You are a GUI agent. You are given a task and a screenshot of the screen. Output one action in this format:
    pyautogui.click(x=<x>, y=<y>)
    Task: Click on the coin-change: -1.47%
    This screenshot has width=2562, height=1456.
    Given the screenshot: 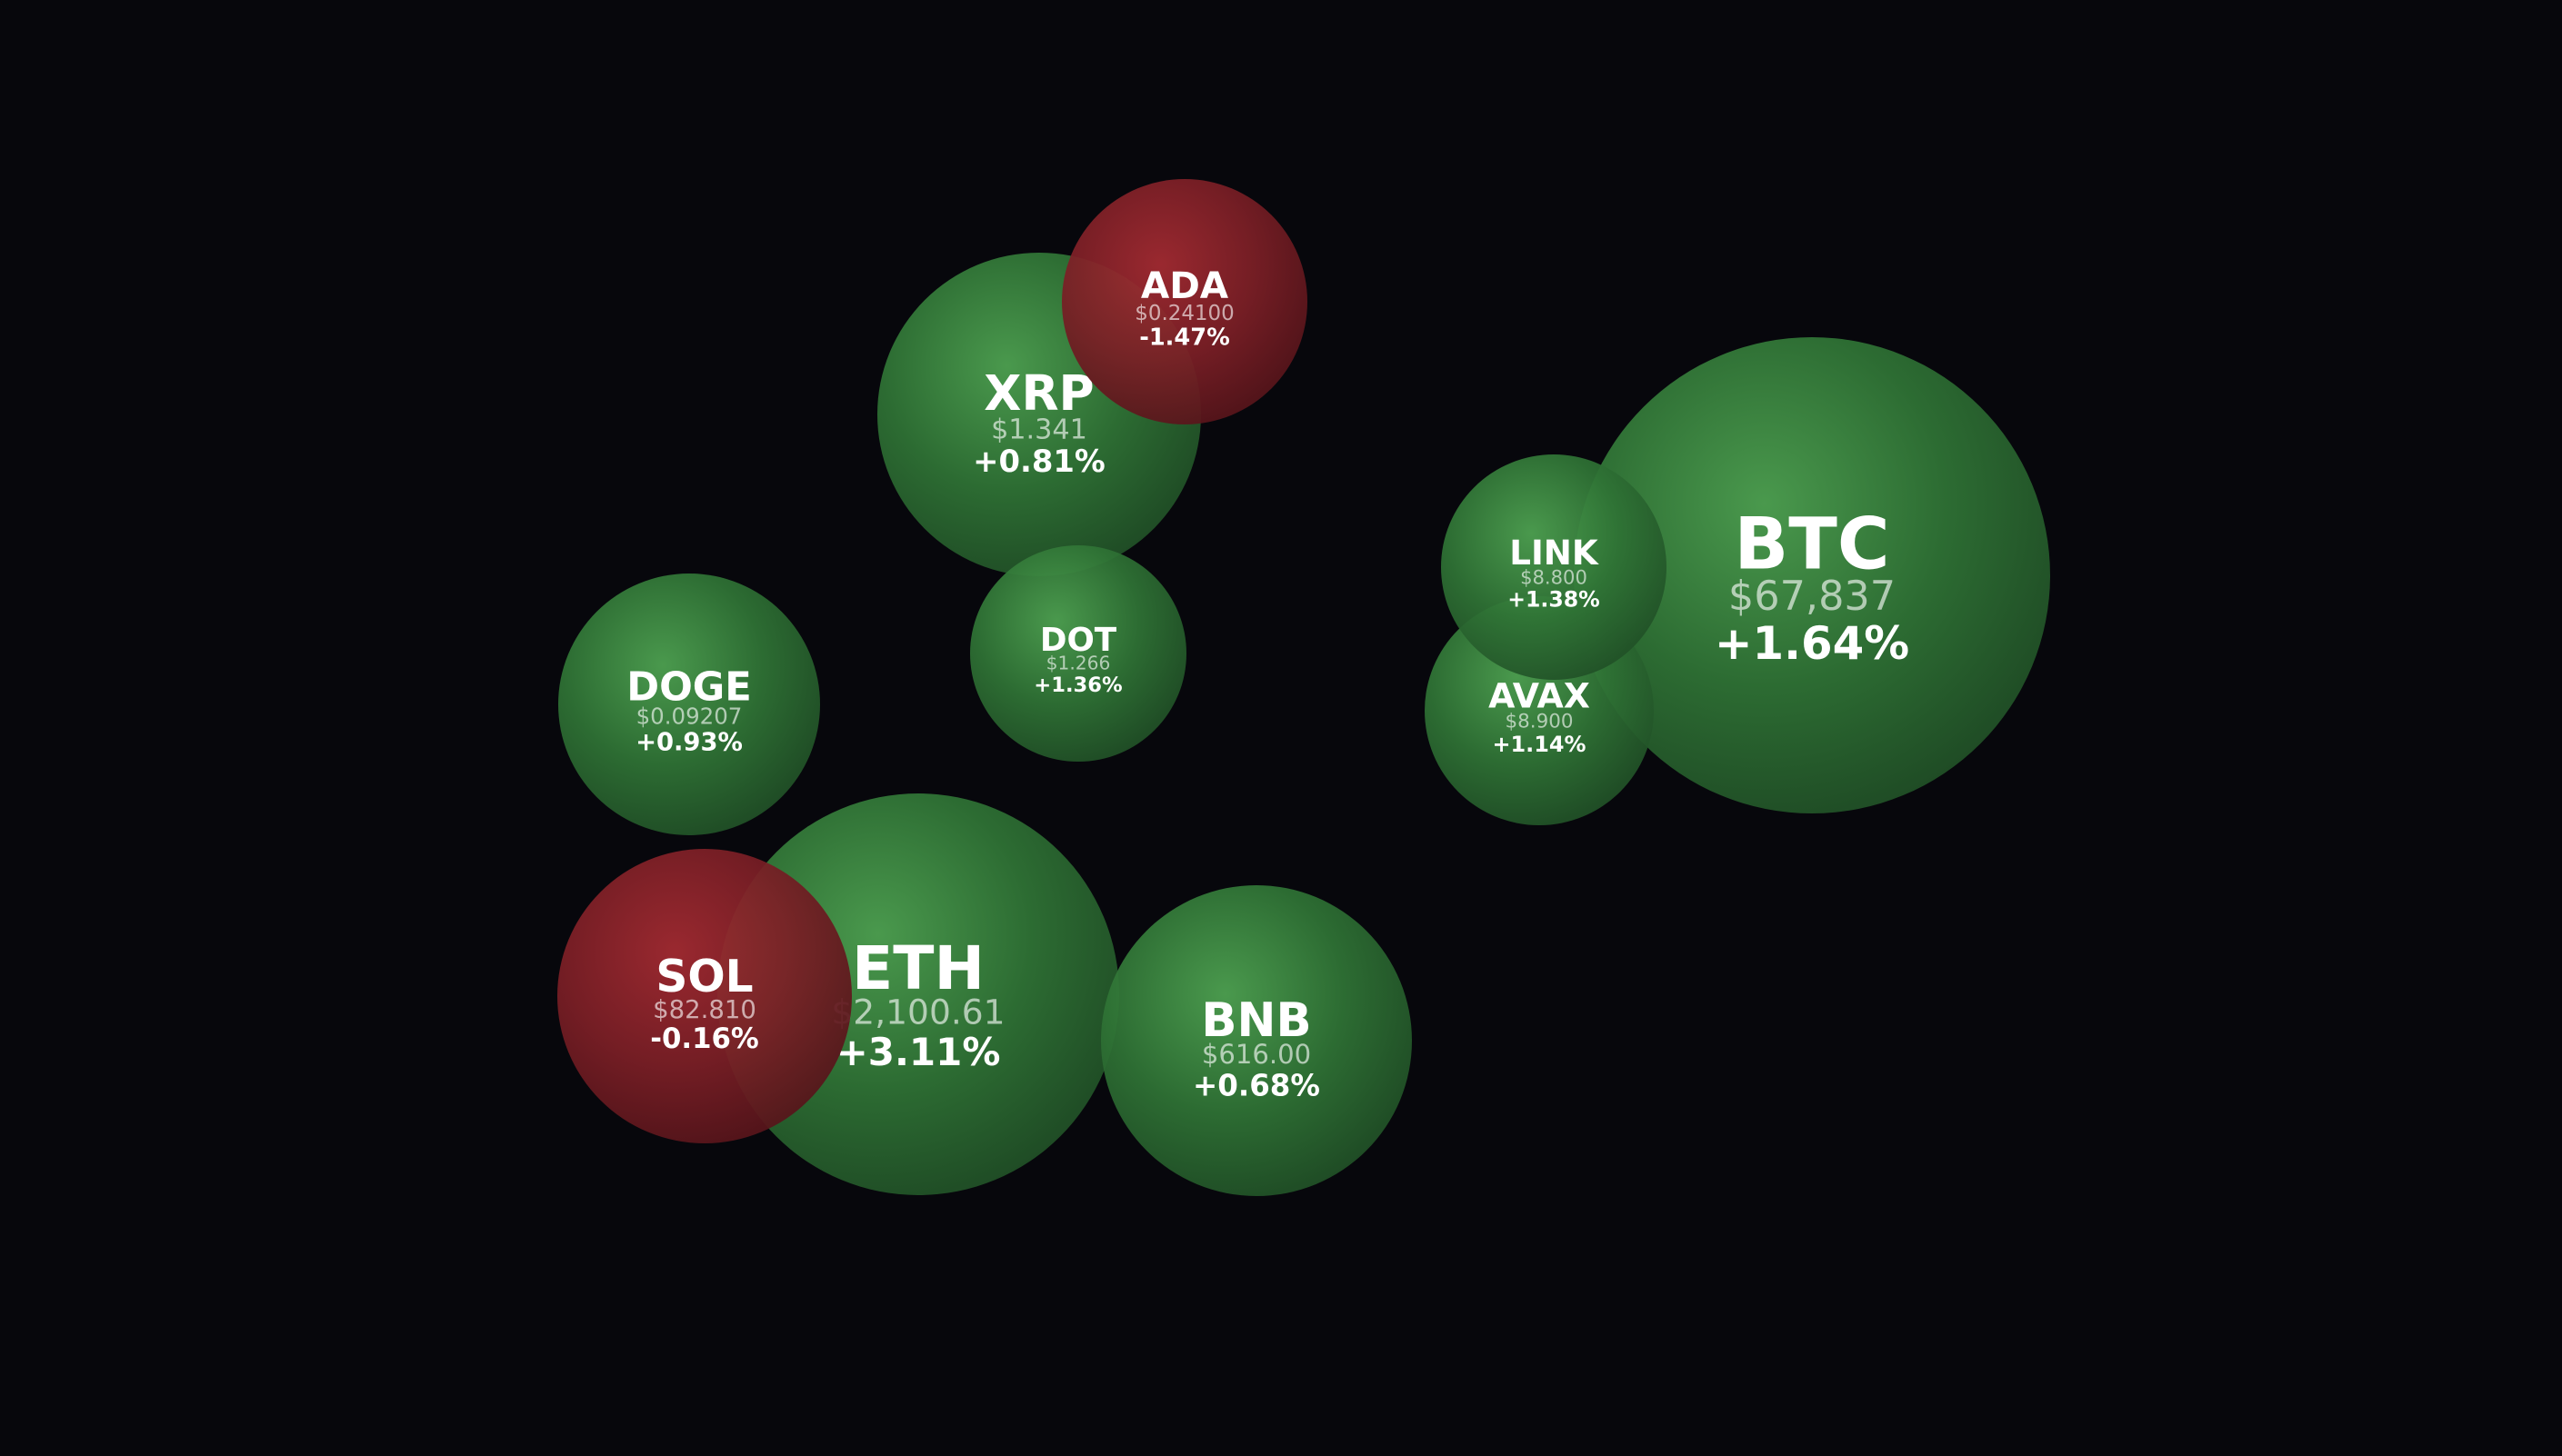 What is the action you would take?
    pyautogui.click(x=1184, y=338)
    